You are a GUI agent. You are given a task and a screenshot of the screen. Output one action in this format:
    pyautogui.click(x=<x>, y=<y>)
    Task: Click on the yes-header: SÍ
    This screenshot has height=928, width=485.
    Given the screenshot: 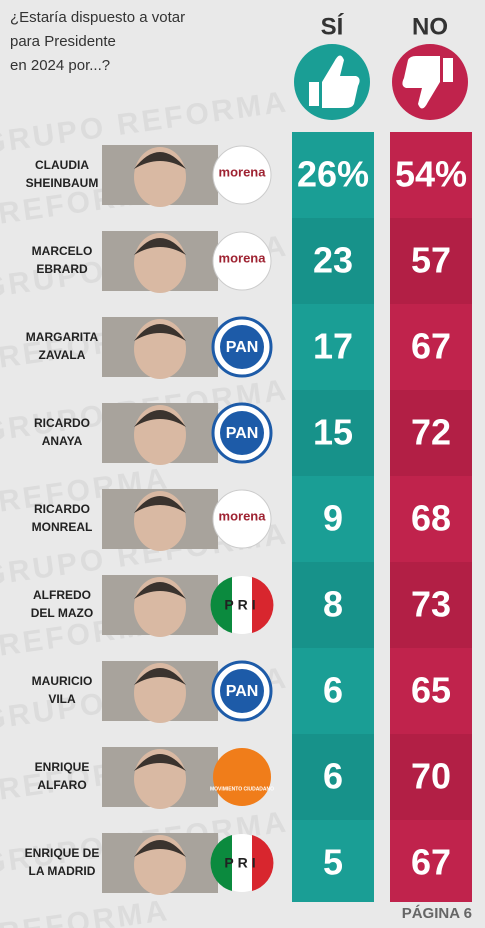 What is the action you would take?
    pyautogui.click(x=333, y=26)
    